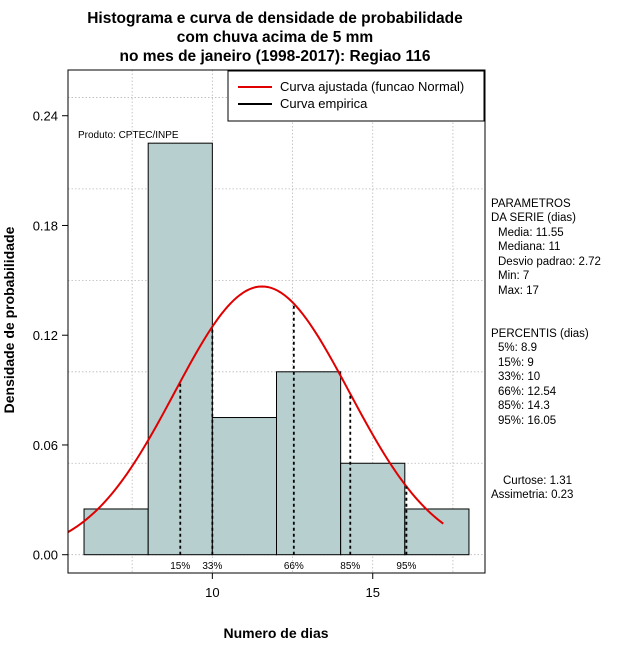  I want to click on percentis-heading: PERCENTIS (dias), so click(540, 334).